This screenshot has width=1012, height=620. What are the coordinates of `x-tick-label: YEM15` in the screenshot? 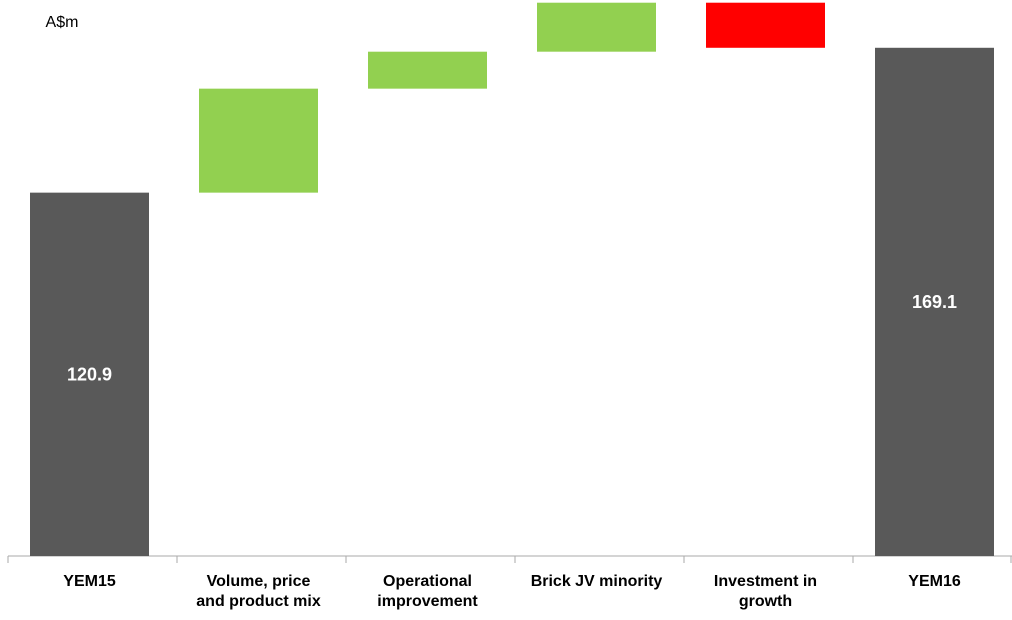 It's located at (89, 581).